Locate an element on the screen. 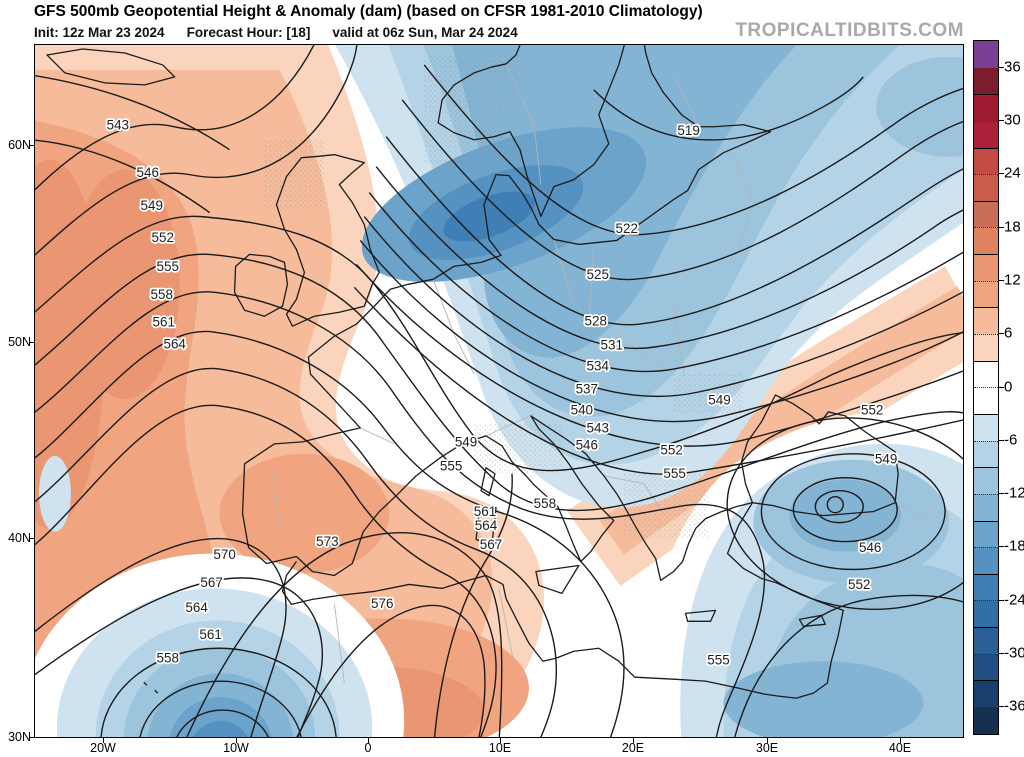  colorbar-tick-label: 12 is located at coordinates (1012, 280).